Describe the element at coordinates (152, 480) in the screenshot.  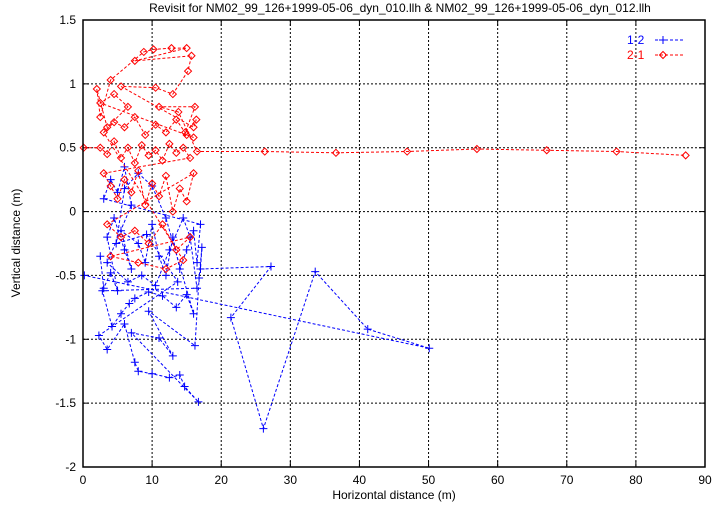
I see `x-tick-label: 10` at that location.